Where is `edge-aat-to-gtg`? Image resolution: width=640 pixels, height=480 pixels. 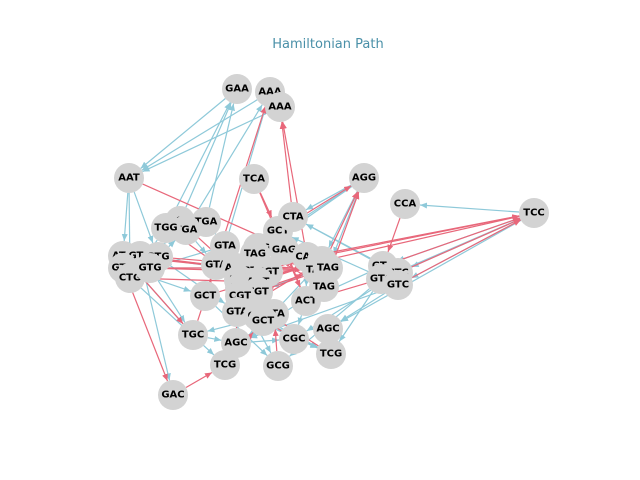 edge-aat-to-gtg is located at coordinates (143, 217).